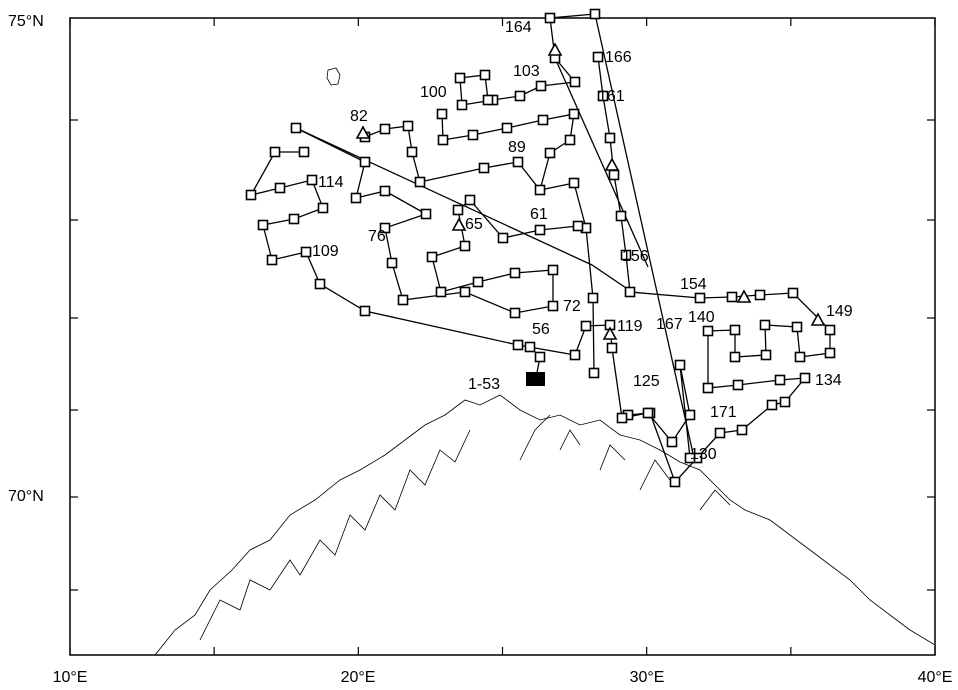  What do you see at coordinates (26, 21) in the screenshot?
I see `lat-label: 75°N` at bounding box center [26, 21].